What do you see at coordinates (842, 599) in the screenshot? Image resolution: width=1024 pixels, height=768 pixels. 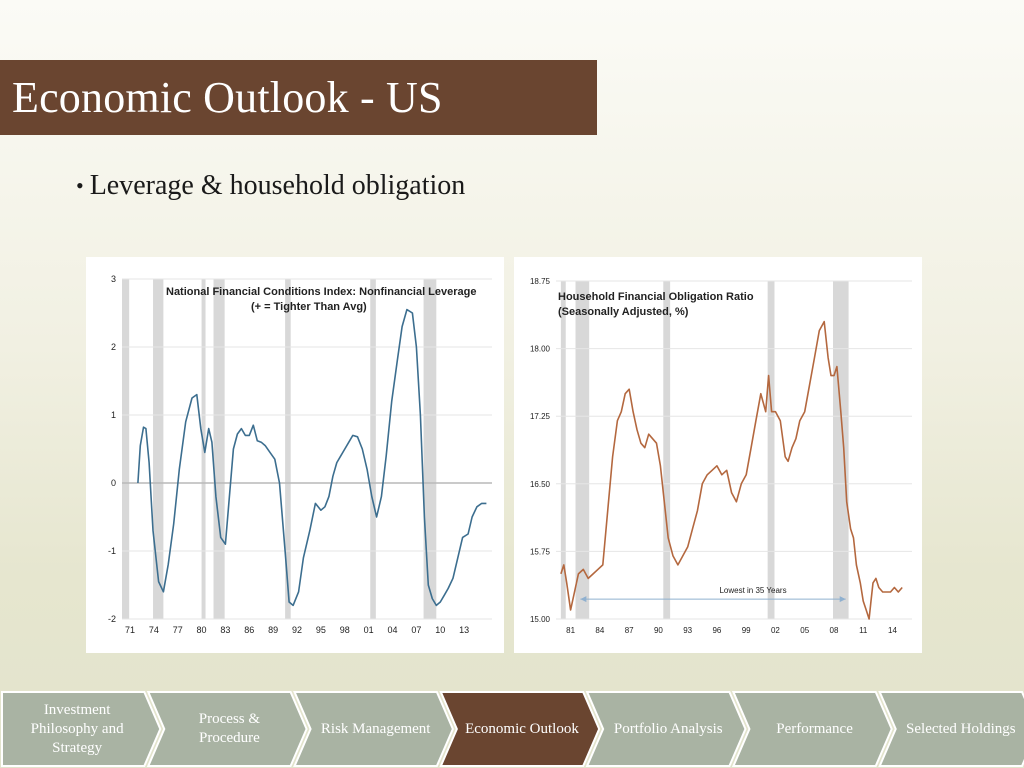 I see `chart2-annotation-arrowhead-right` at bounding box center [842, 599].